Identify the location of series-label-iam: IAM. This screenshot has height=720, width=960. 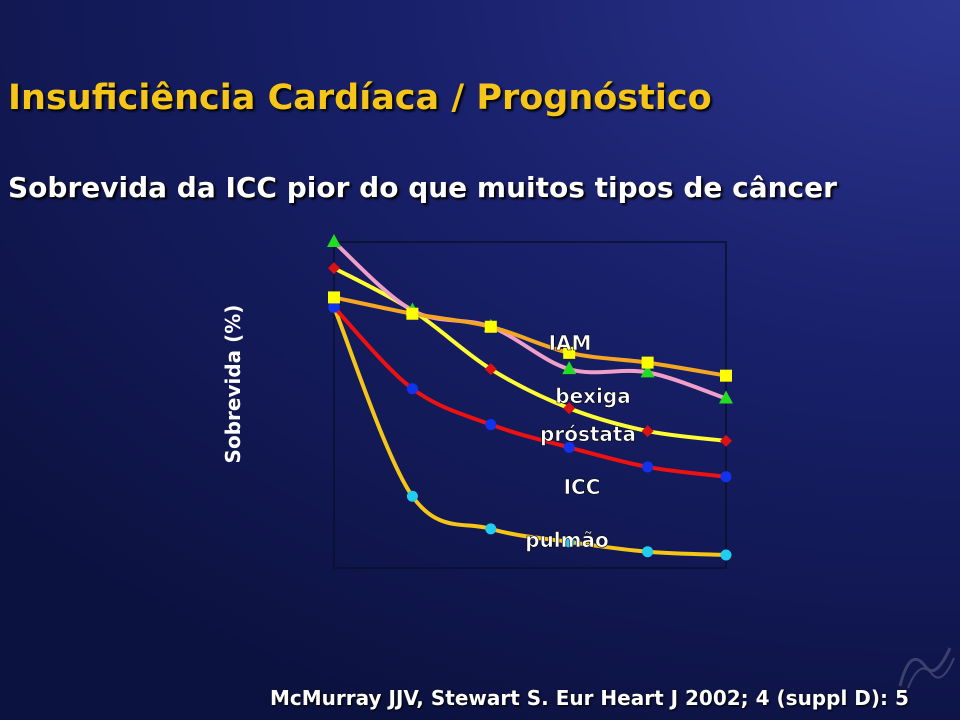
(570, 343).